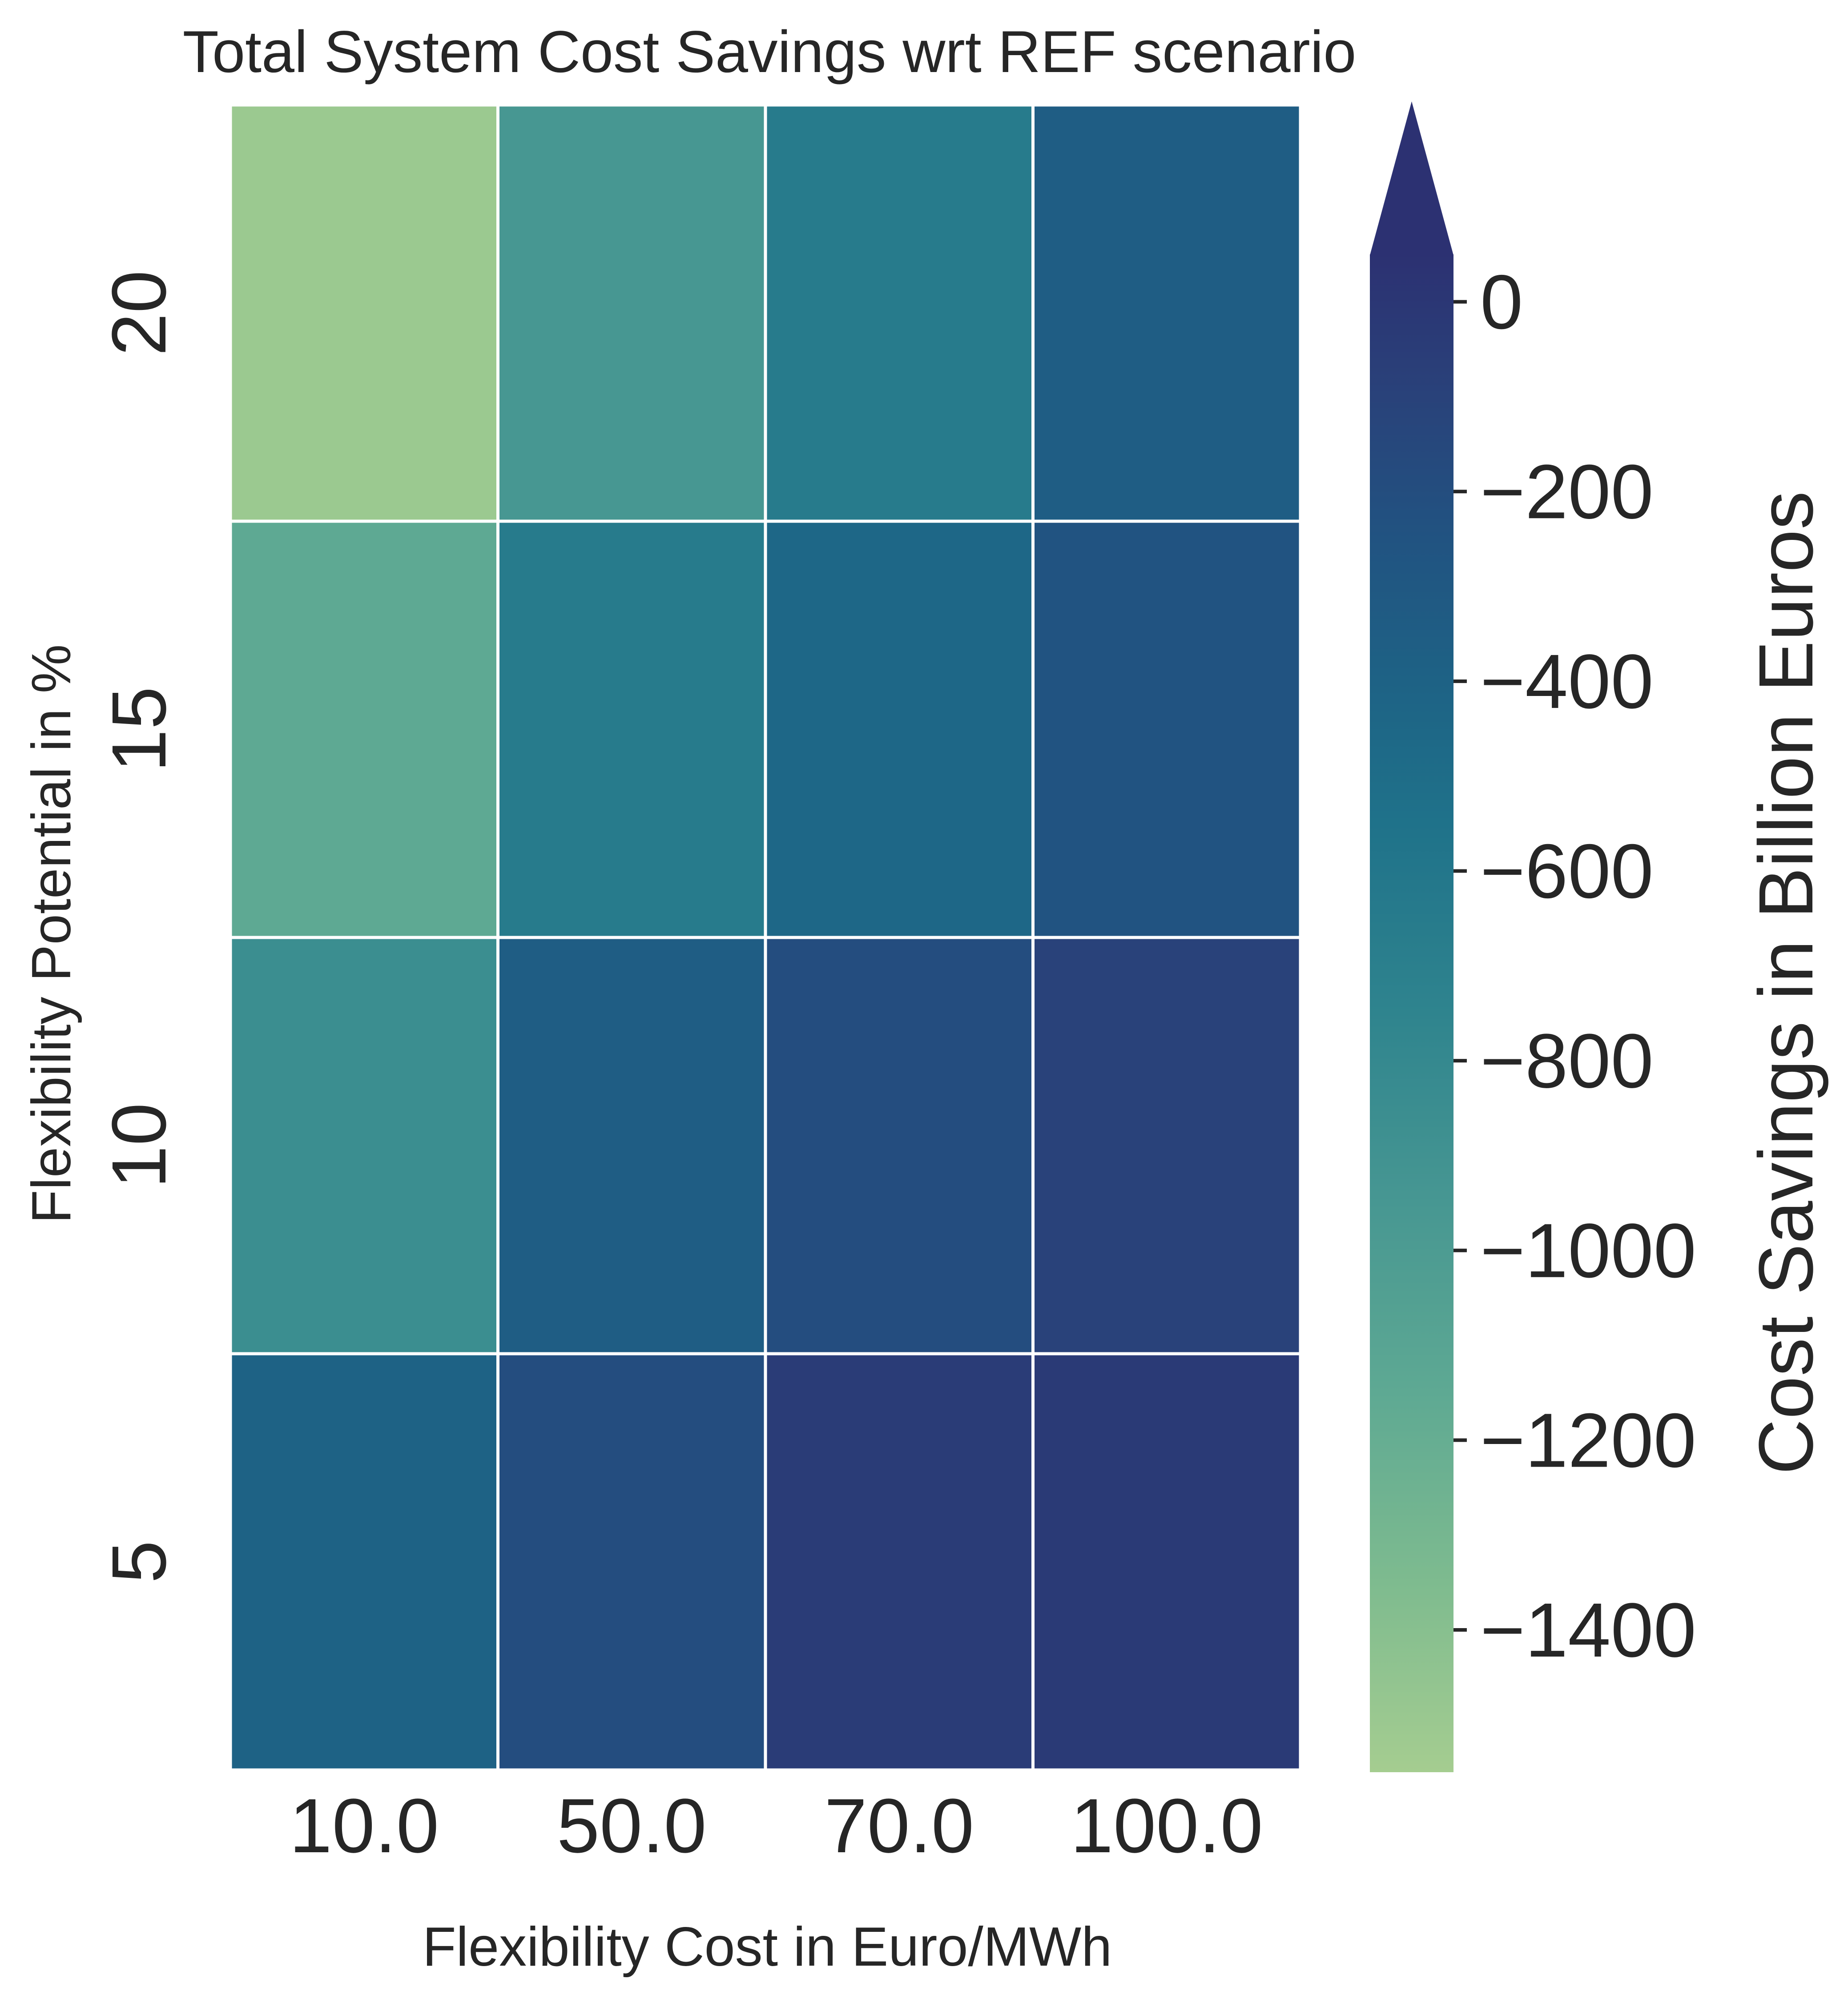  Describe the element at coordinates (139, 926) in the screenshot. I see `y-tick-labels: 20 15 10 5` at that location.